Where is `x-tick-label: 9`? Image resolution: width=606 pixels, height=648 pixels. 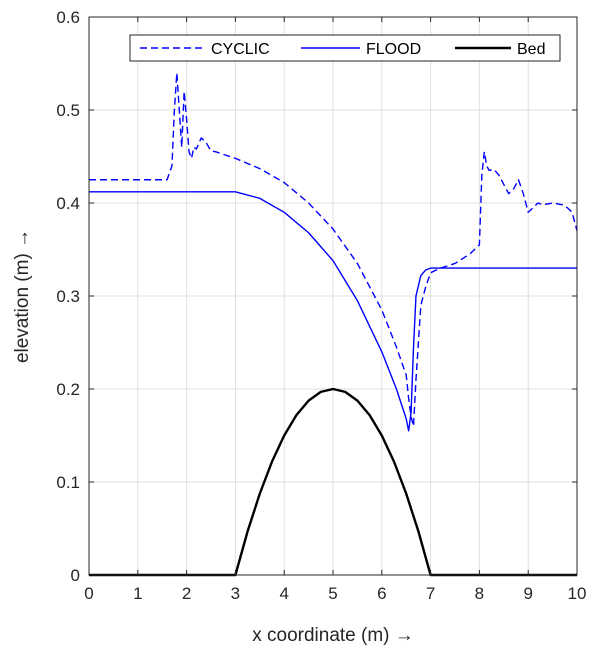 x-tick-label: 9 is located at coordinates (527, 593).